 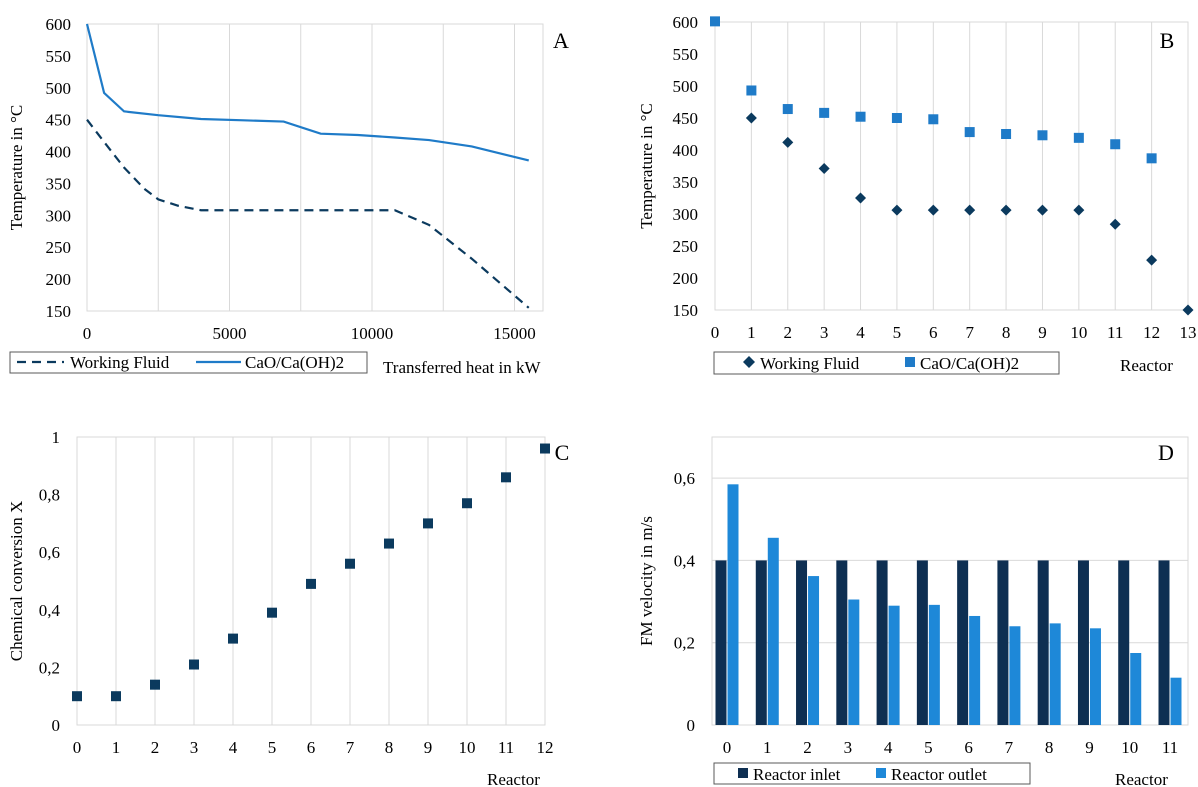 I want to click on panel-d-xtick-label: 0, so click(x=727, y=747).